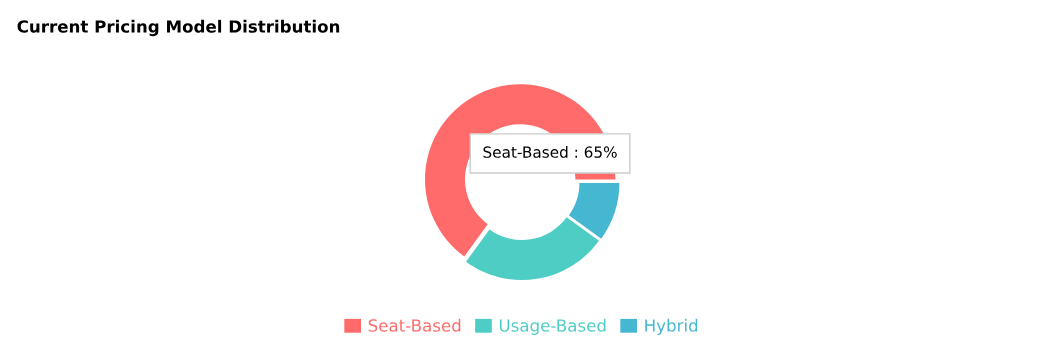 This screenshot has height=350, width=1043. I want to click on legend-label: Seat-Based, so click(414, 325).